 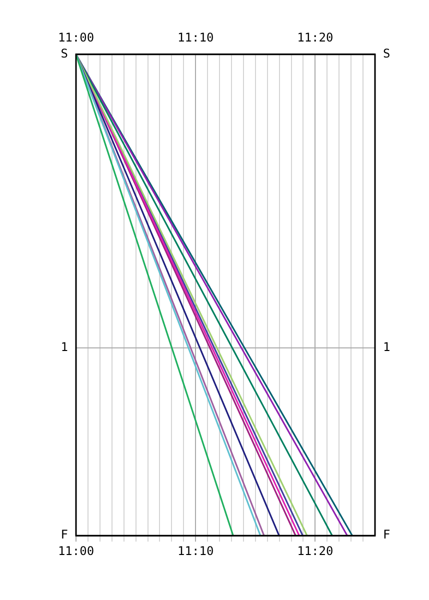 What do you see at coordinates (315, 551) in the screenshot?
I see `x-tick-label: 11:20` at bounding box center [315, 551].